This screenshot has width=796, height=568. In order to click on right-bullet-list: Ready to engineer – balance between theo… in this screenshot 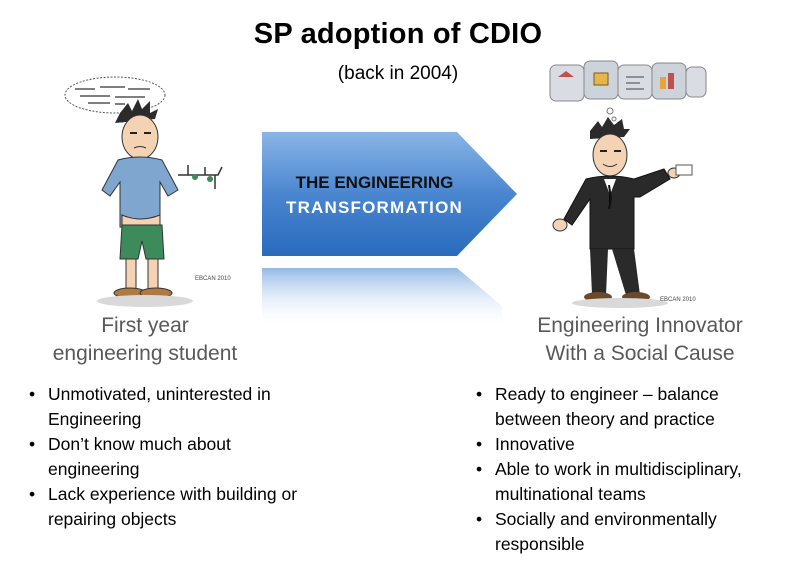, I will do `click(631, 469)`.